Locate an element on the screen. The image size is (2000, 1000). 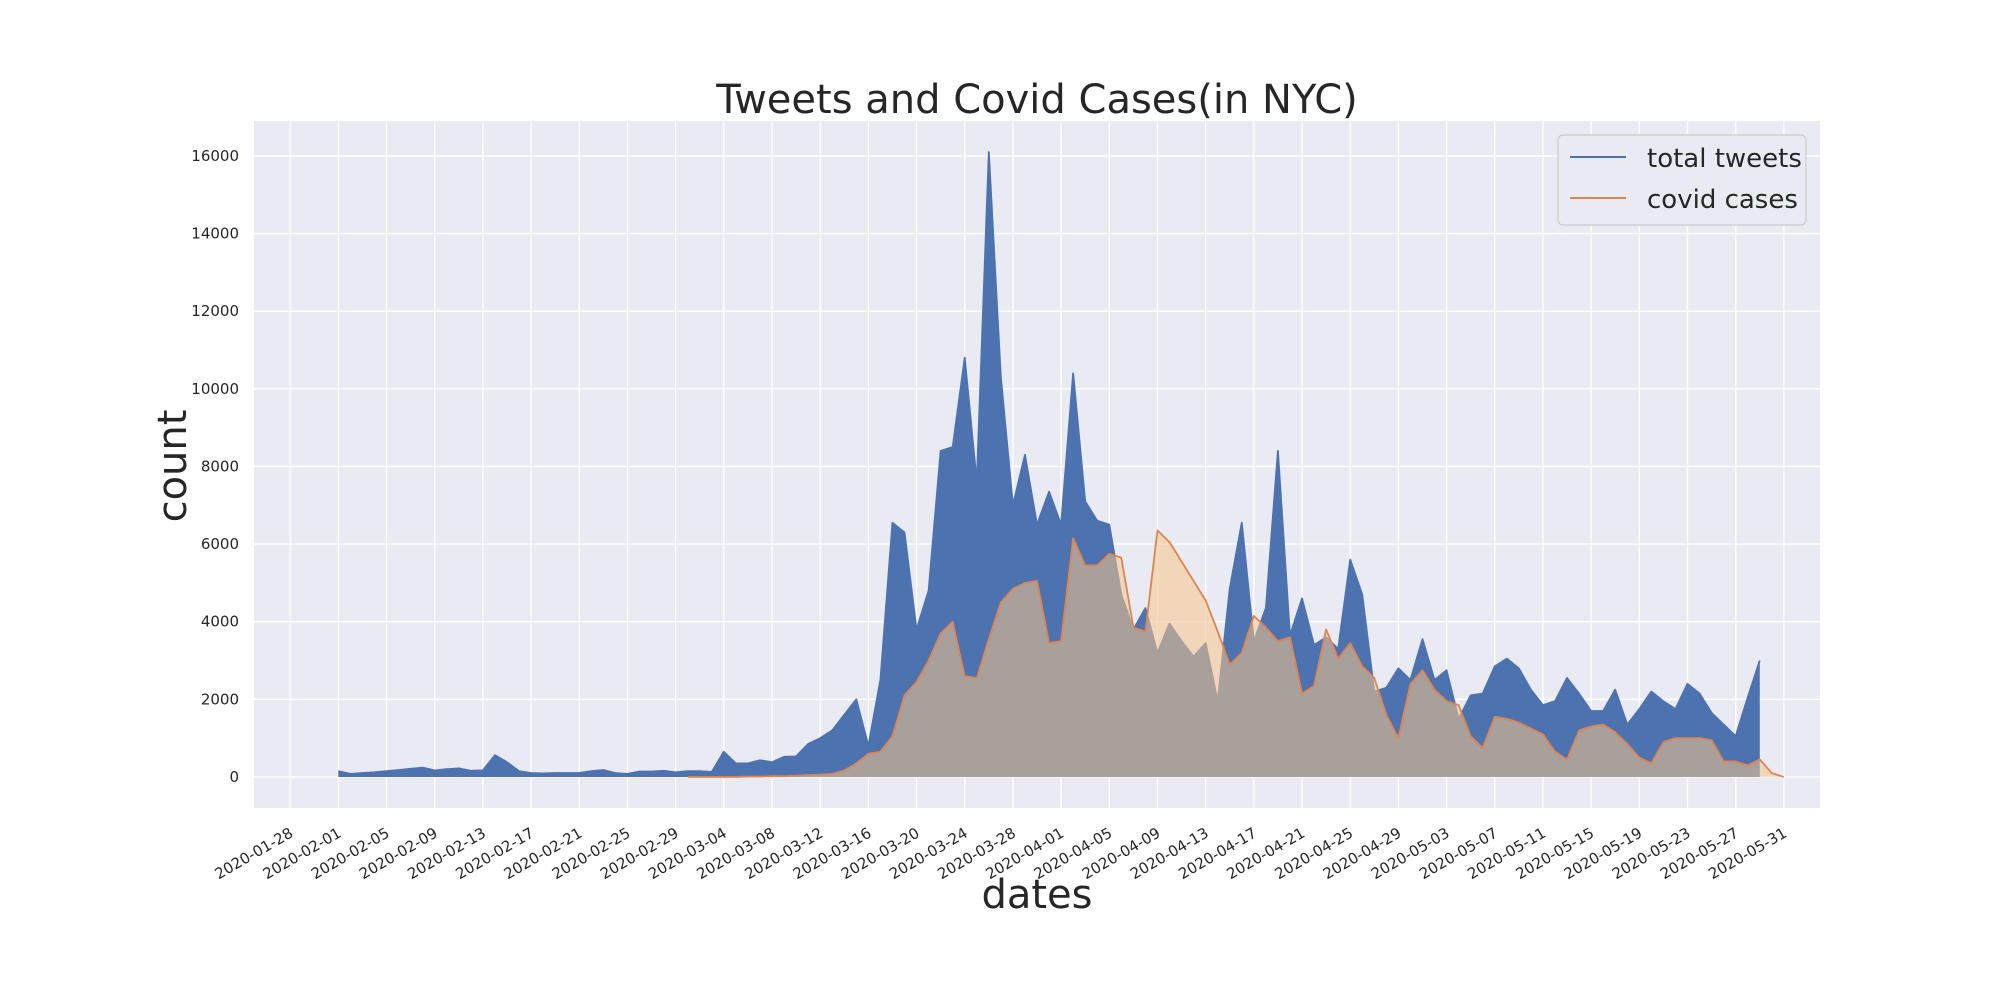
series-line is located at coordinates (1236, 653).